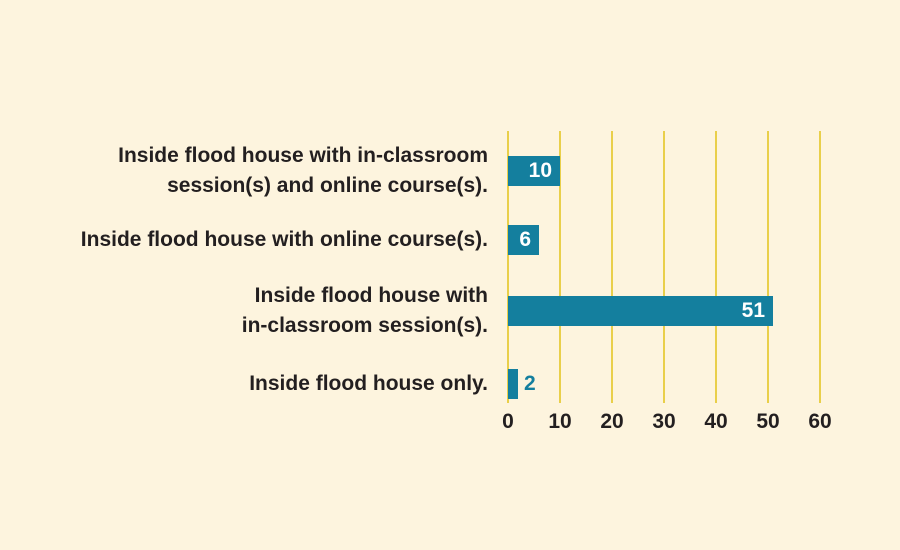 The width and height of the screenshot is (900, 550). What do you see at coordinates (364, 325) in the screenshot?
I see `category-label-line: in-classroom session(s).` at bounding box center [364, 325].